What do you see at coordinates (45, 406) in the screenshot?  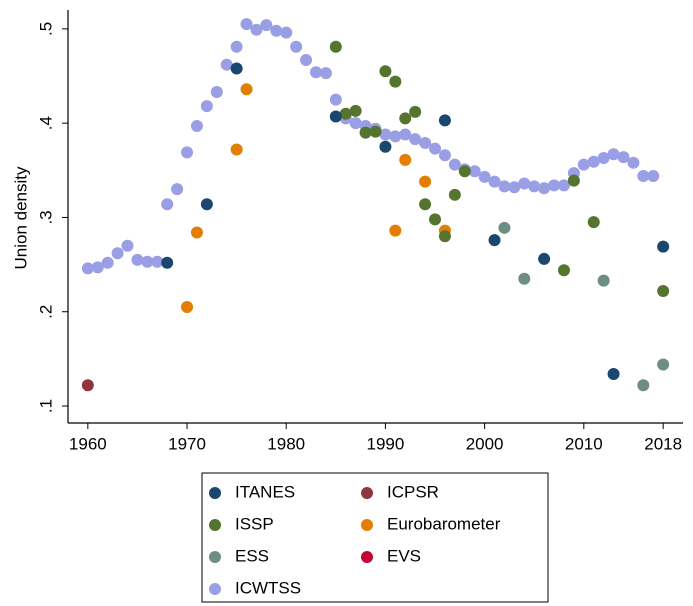 I see `y-tick-label: .1` at bounding box center [45, 406].